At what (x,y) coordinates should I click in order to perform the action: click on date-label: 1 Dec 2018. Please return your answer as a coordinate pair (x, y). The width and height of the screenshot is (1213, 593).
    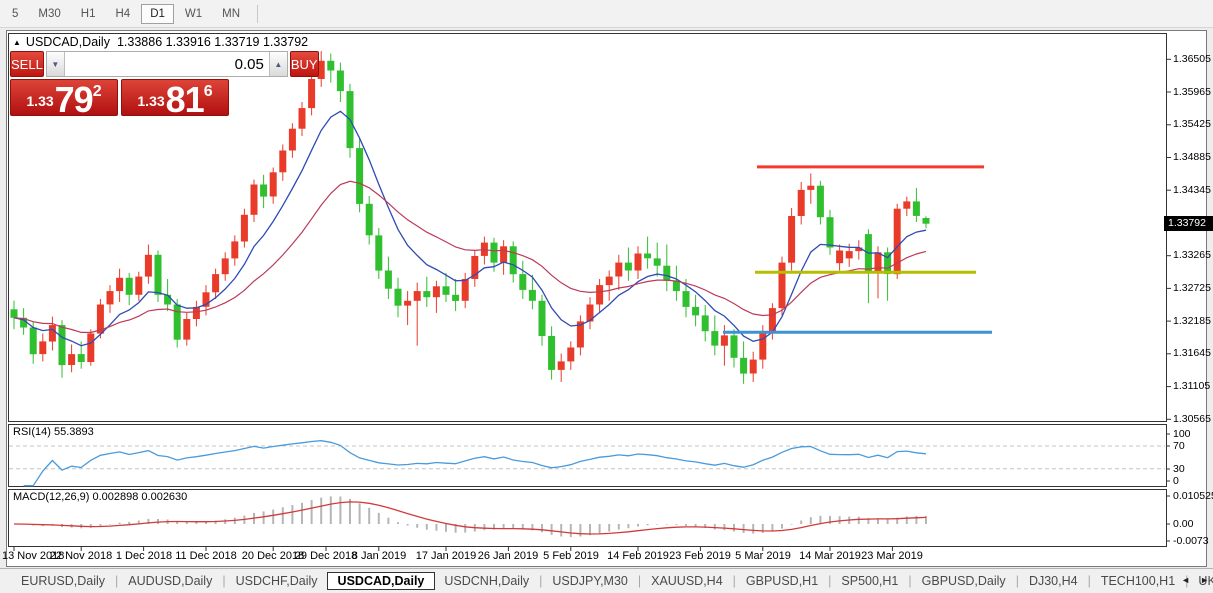
    Looking at the image, I should click on (144, 556).